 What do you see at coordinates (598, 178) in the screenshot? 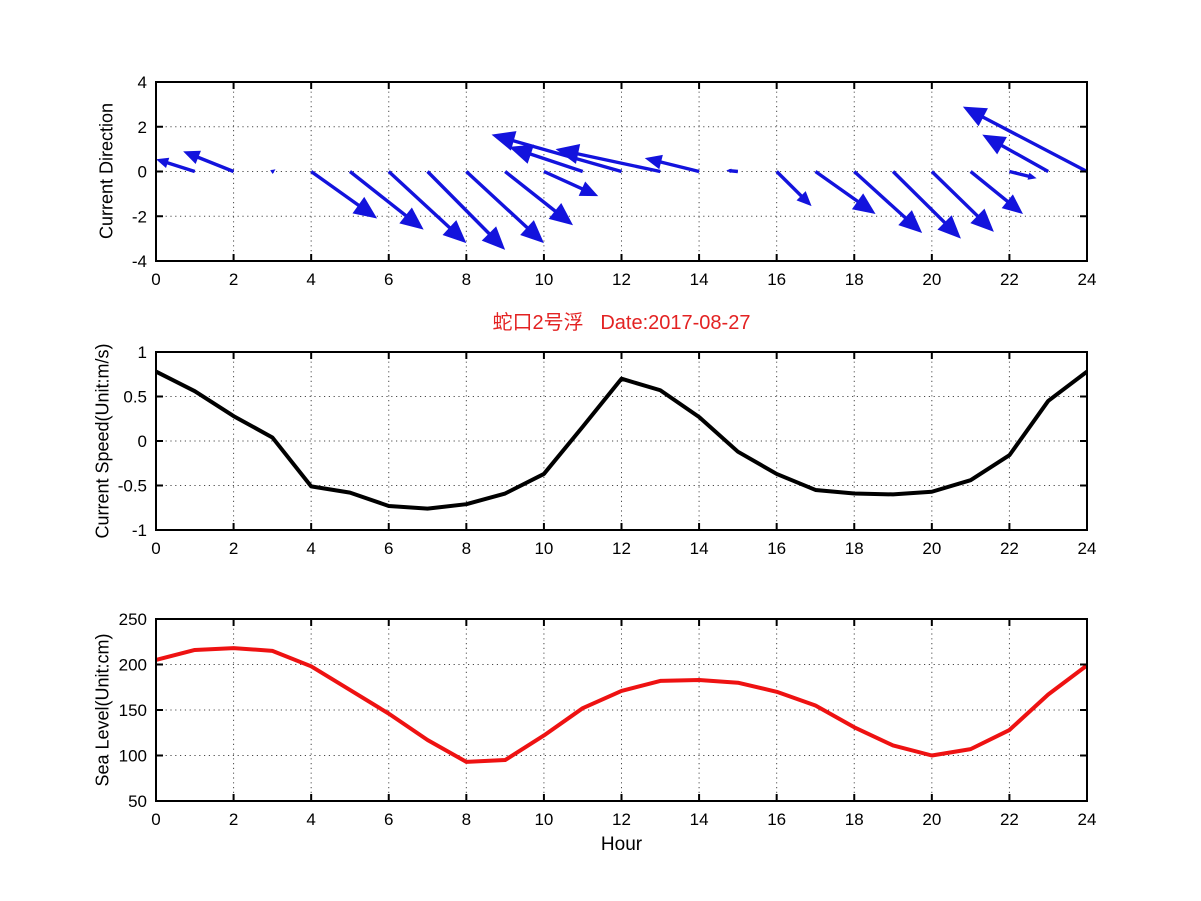
I see `current-direction-data` at bounding box center [598, 178].